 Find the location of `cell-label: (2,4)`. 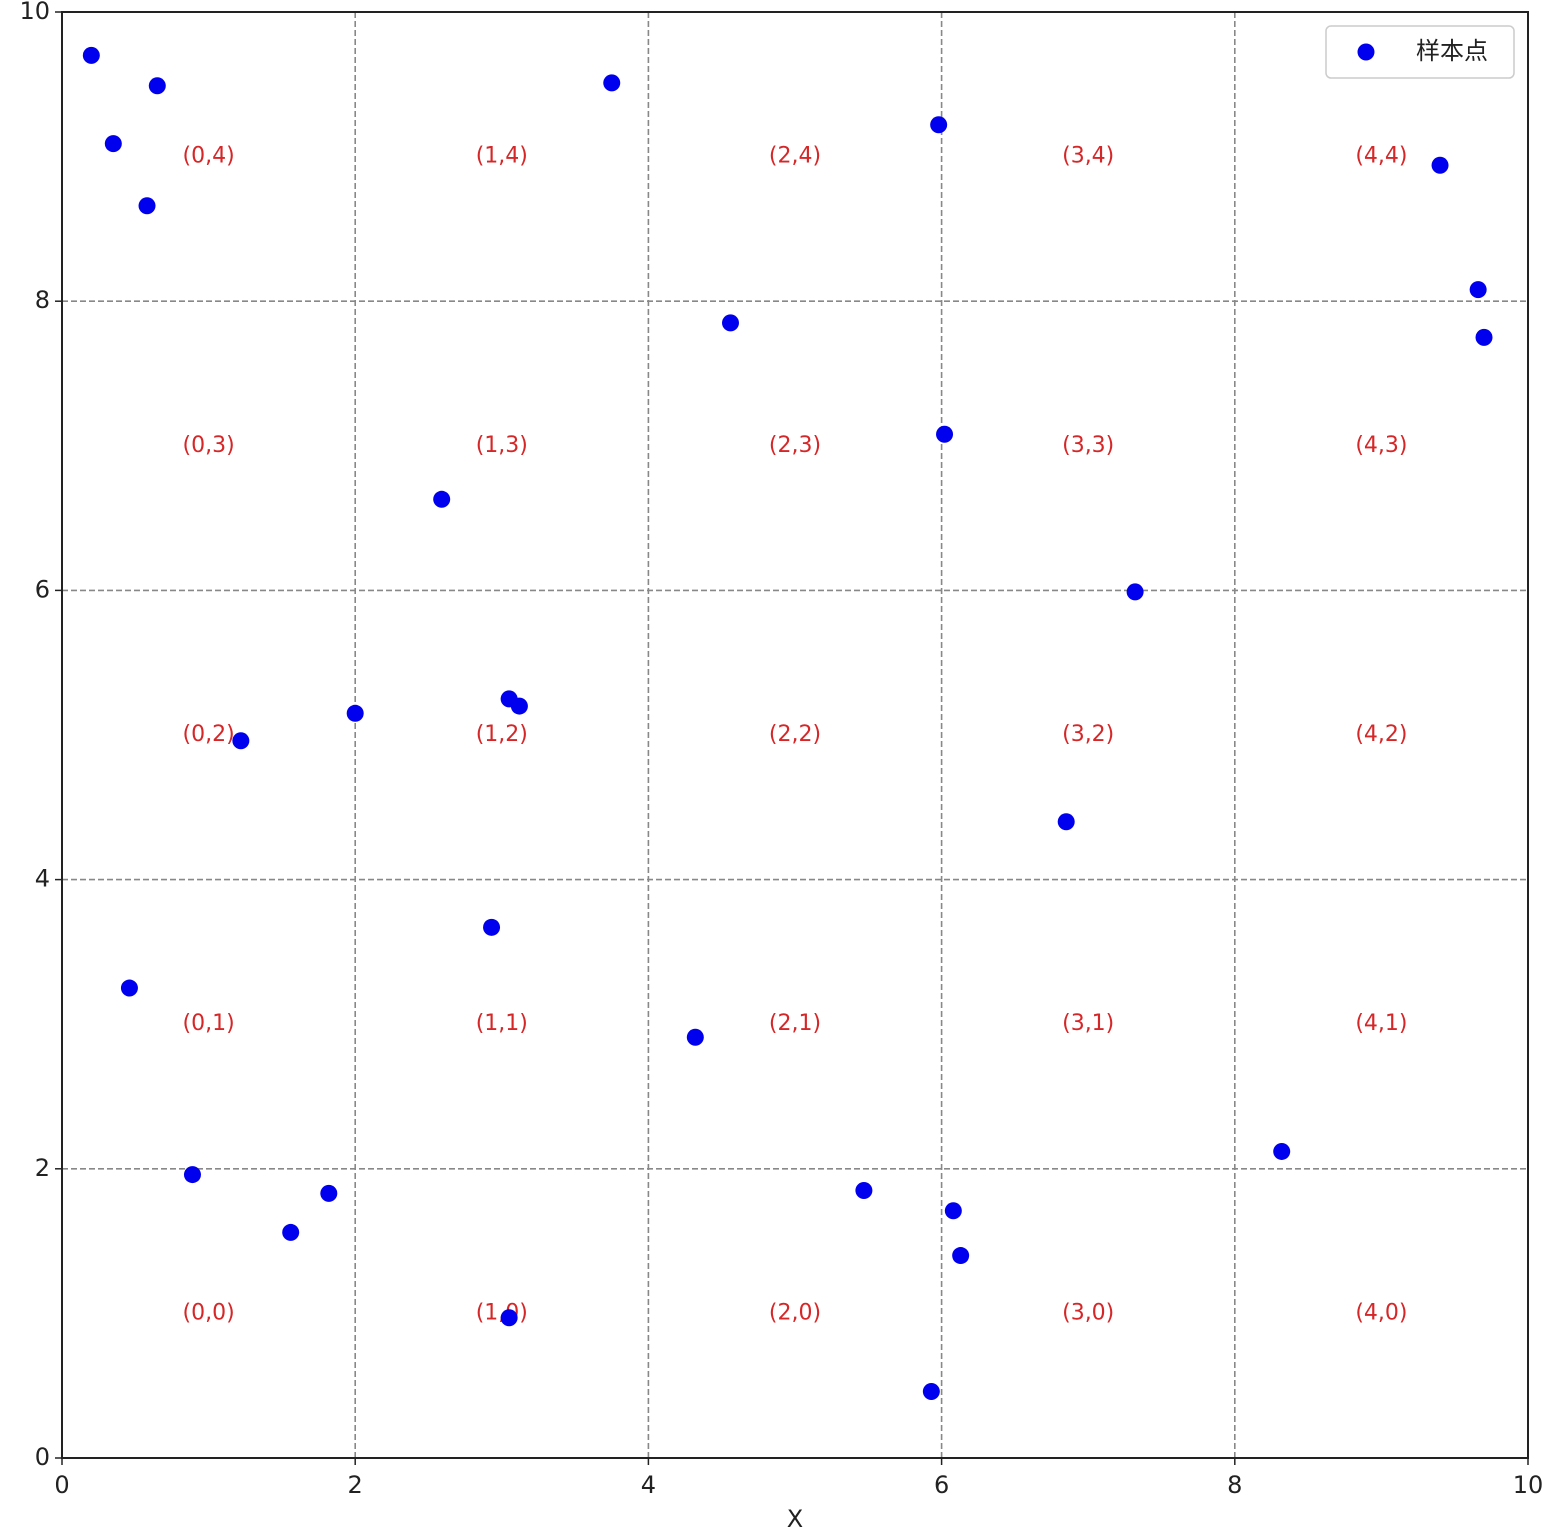

cell-label: (2,4) is located at coordinates (795, 156).